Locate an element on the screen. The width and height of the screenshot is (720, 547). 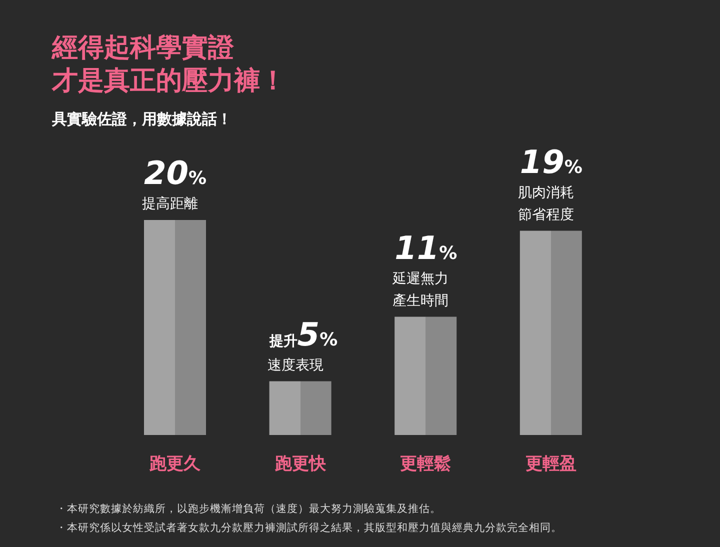
annotation: 肌肉消耗節省程度 is located at coordinates (546, 203).